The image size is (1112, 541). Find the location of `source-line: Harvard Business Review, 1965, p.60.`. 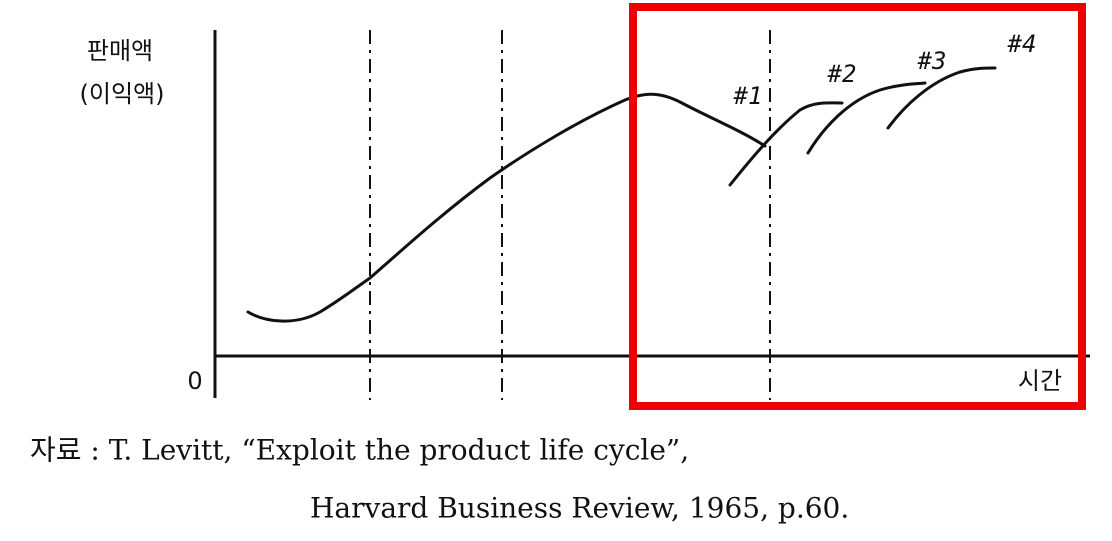

source-line: Harvard Business Review, 1965, p.60. is located at coordinates (579, 508).